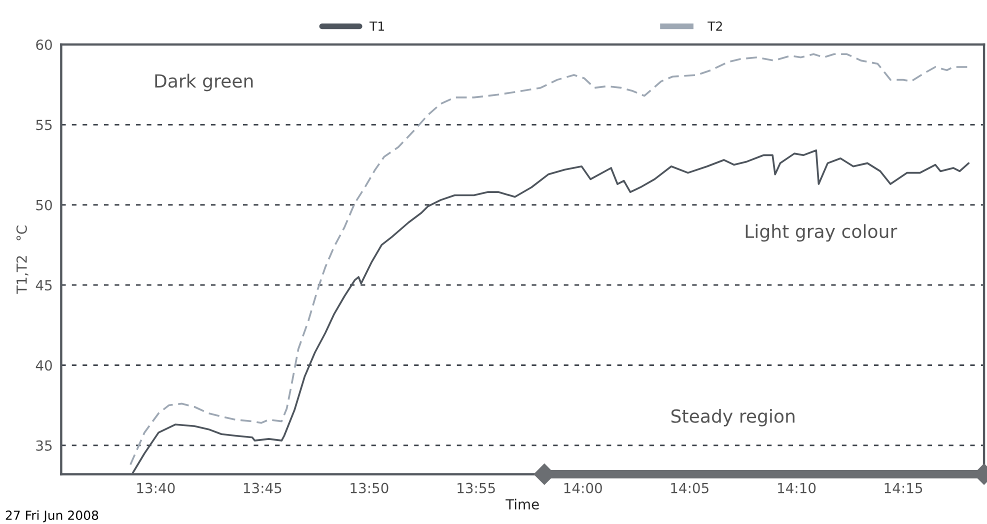  Describe the element at coordinates (263, 488) in the screenshot. I see `x-tick-label: 13:45` at that location.